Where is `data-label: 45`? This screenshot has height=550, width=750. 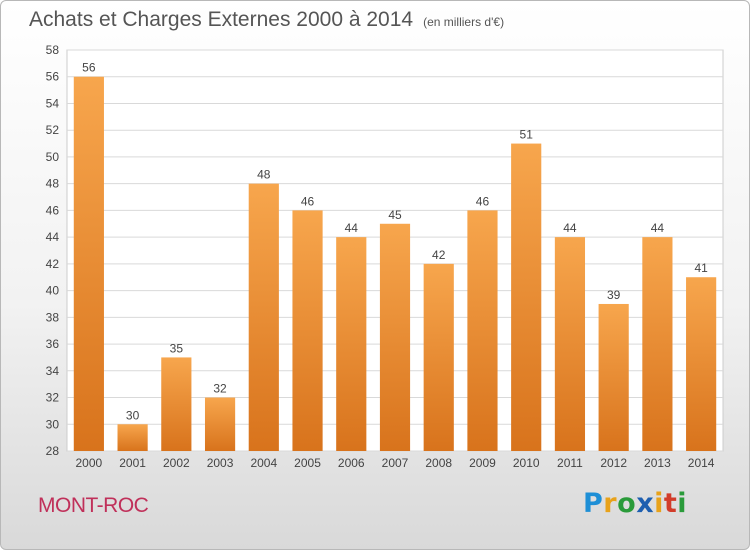 data-label: 45 is located at coordinates (395, 215).